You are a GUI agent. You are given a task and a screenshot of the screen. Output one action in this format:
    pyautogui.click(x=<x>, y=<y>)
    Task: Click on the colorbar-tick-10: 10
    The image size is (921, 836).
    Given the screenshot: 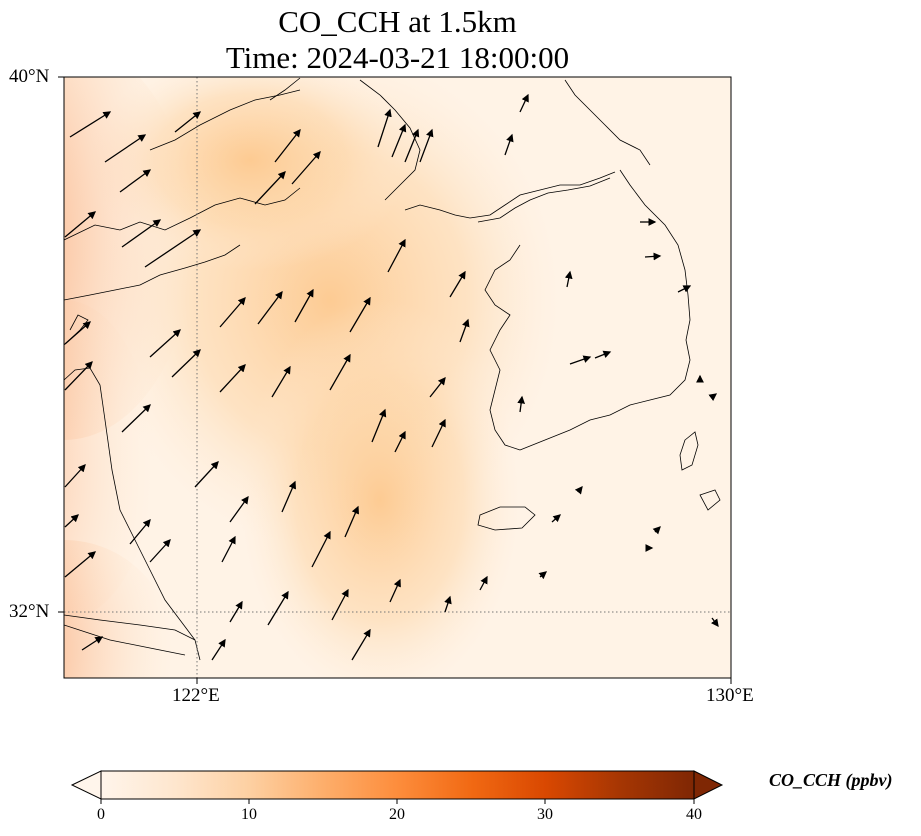 What is the action you would take?
    pyautogui.click(x=249, y=814)
    